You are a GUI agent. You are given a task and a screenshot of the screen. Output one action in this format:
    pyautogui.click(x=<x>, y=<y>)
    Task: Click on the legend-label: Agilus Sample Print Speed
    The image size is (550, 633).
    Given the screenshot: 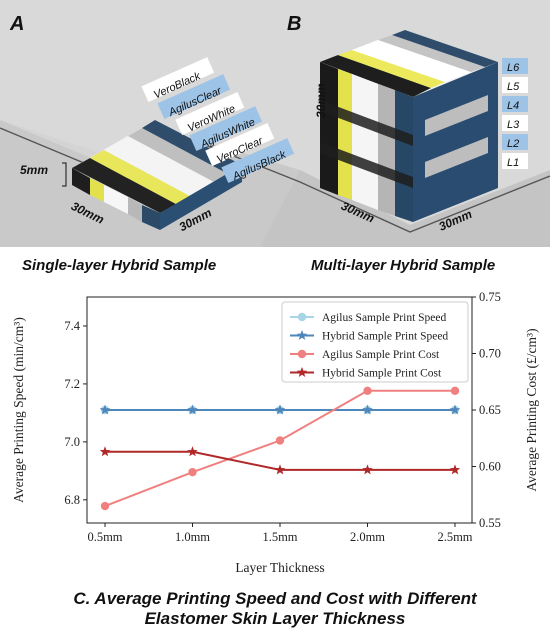 What is the action you would take?
    pyautogui.click(x=384, y=318)
    